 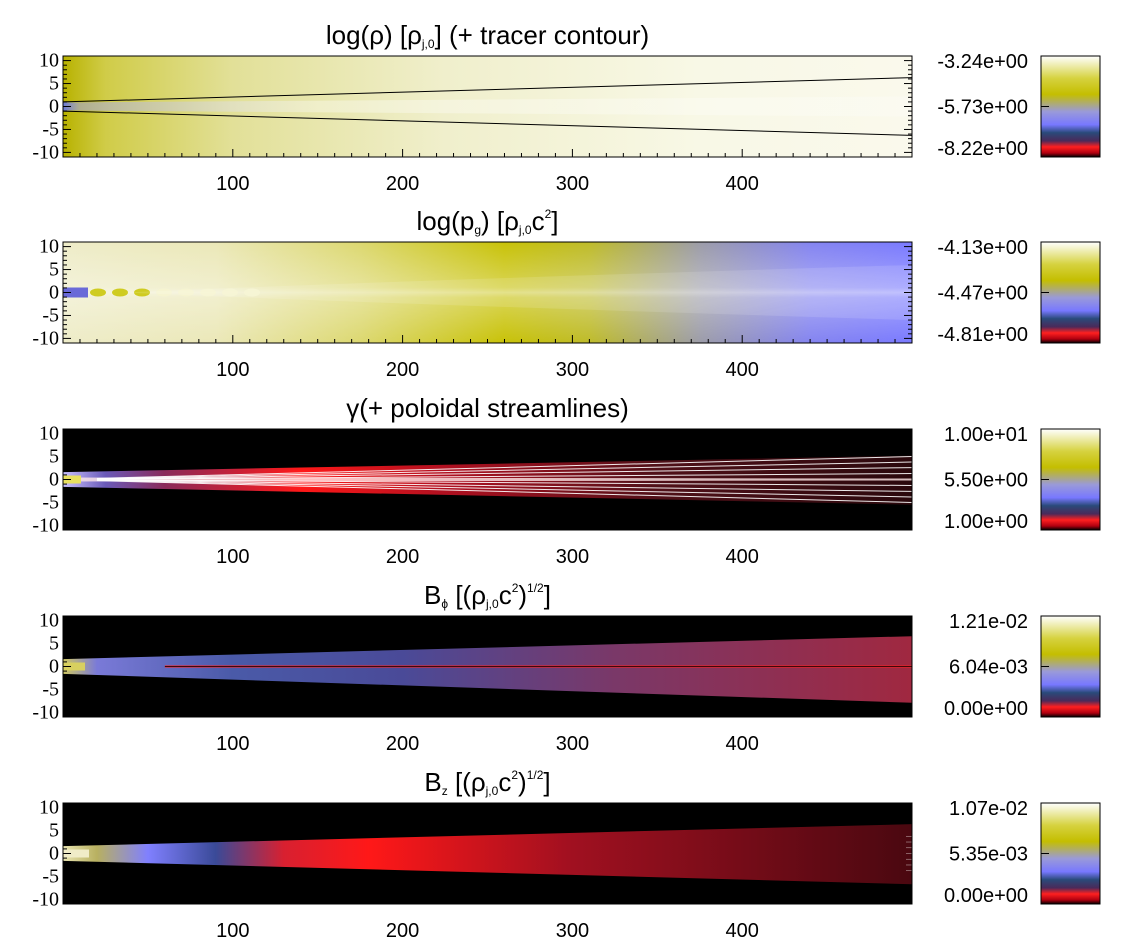 I want to click on colorbar-tick-label: 5.35e-03, so click(x=988, y=855).